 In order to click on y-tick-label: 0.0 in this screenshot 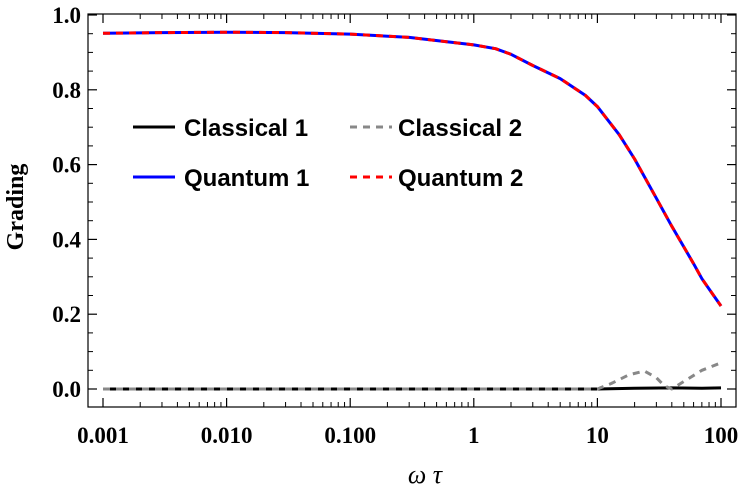, I will do `click(66, 389)`.